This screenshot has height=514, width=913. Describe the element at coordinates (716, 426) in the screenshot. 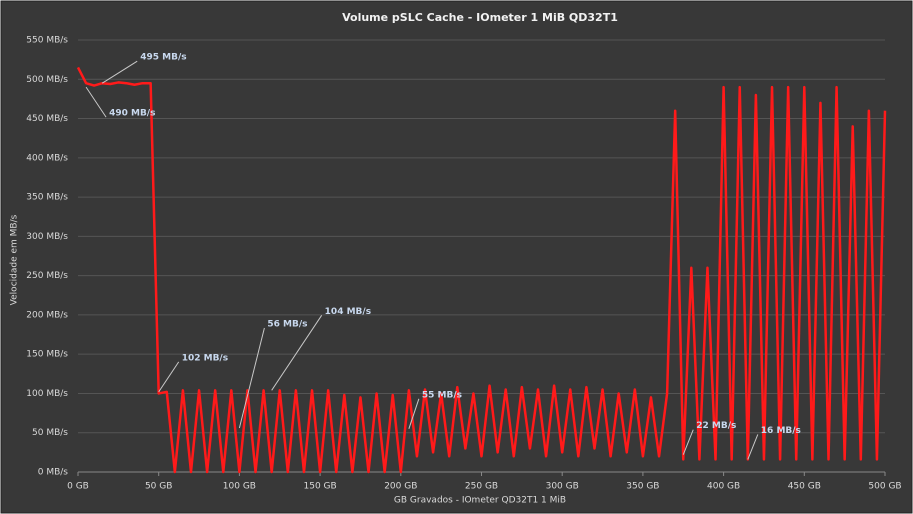

I see `annotation: 22 MB/s` at that location.